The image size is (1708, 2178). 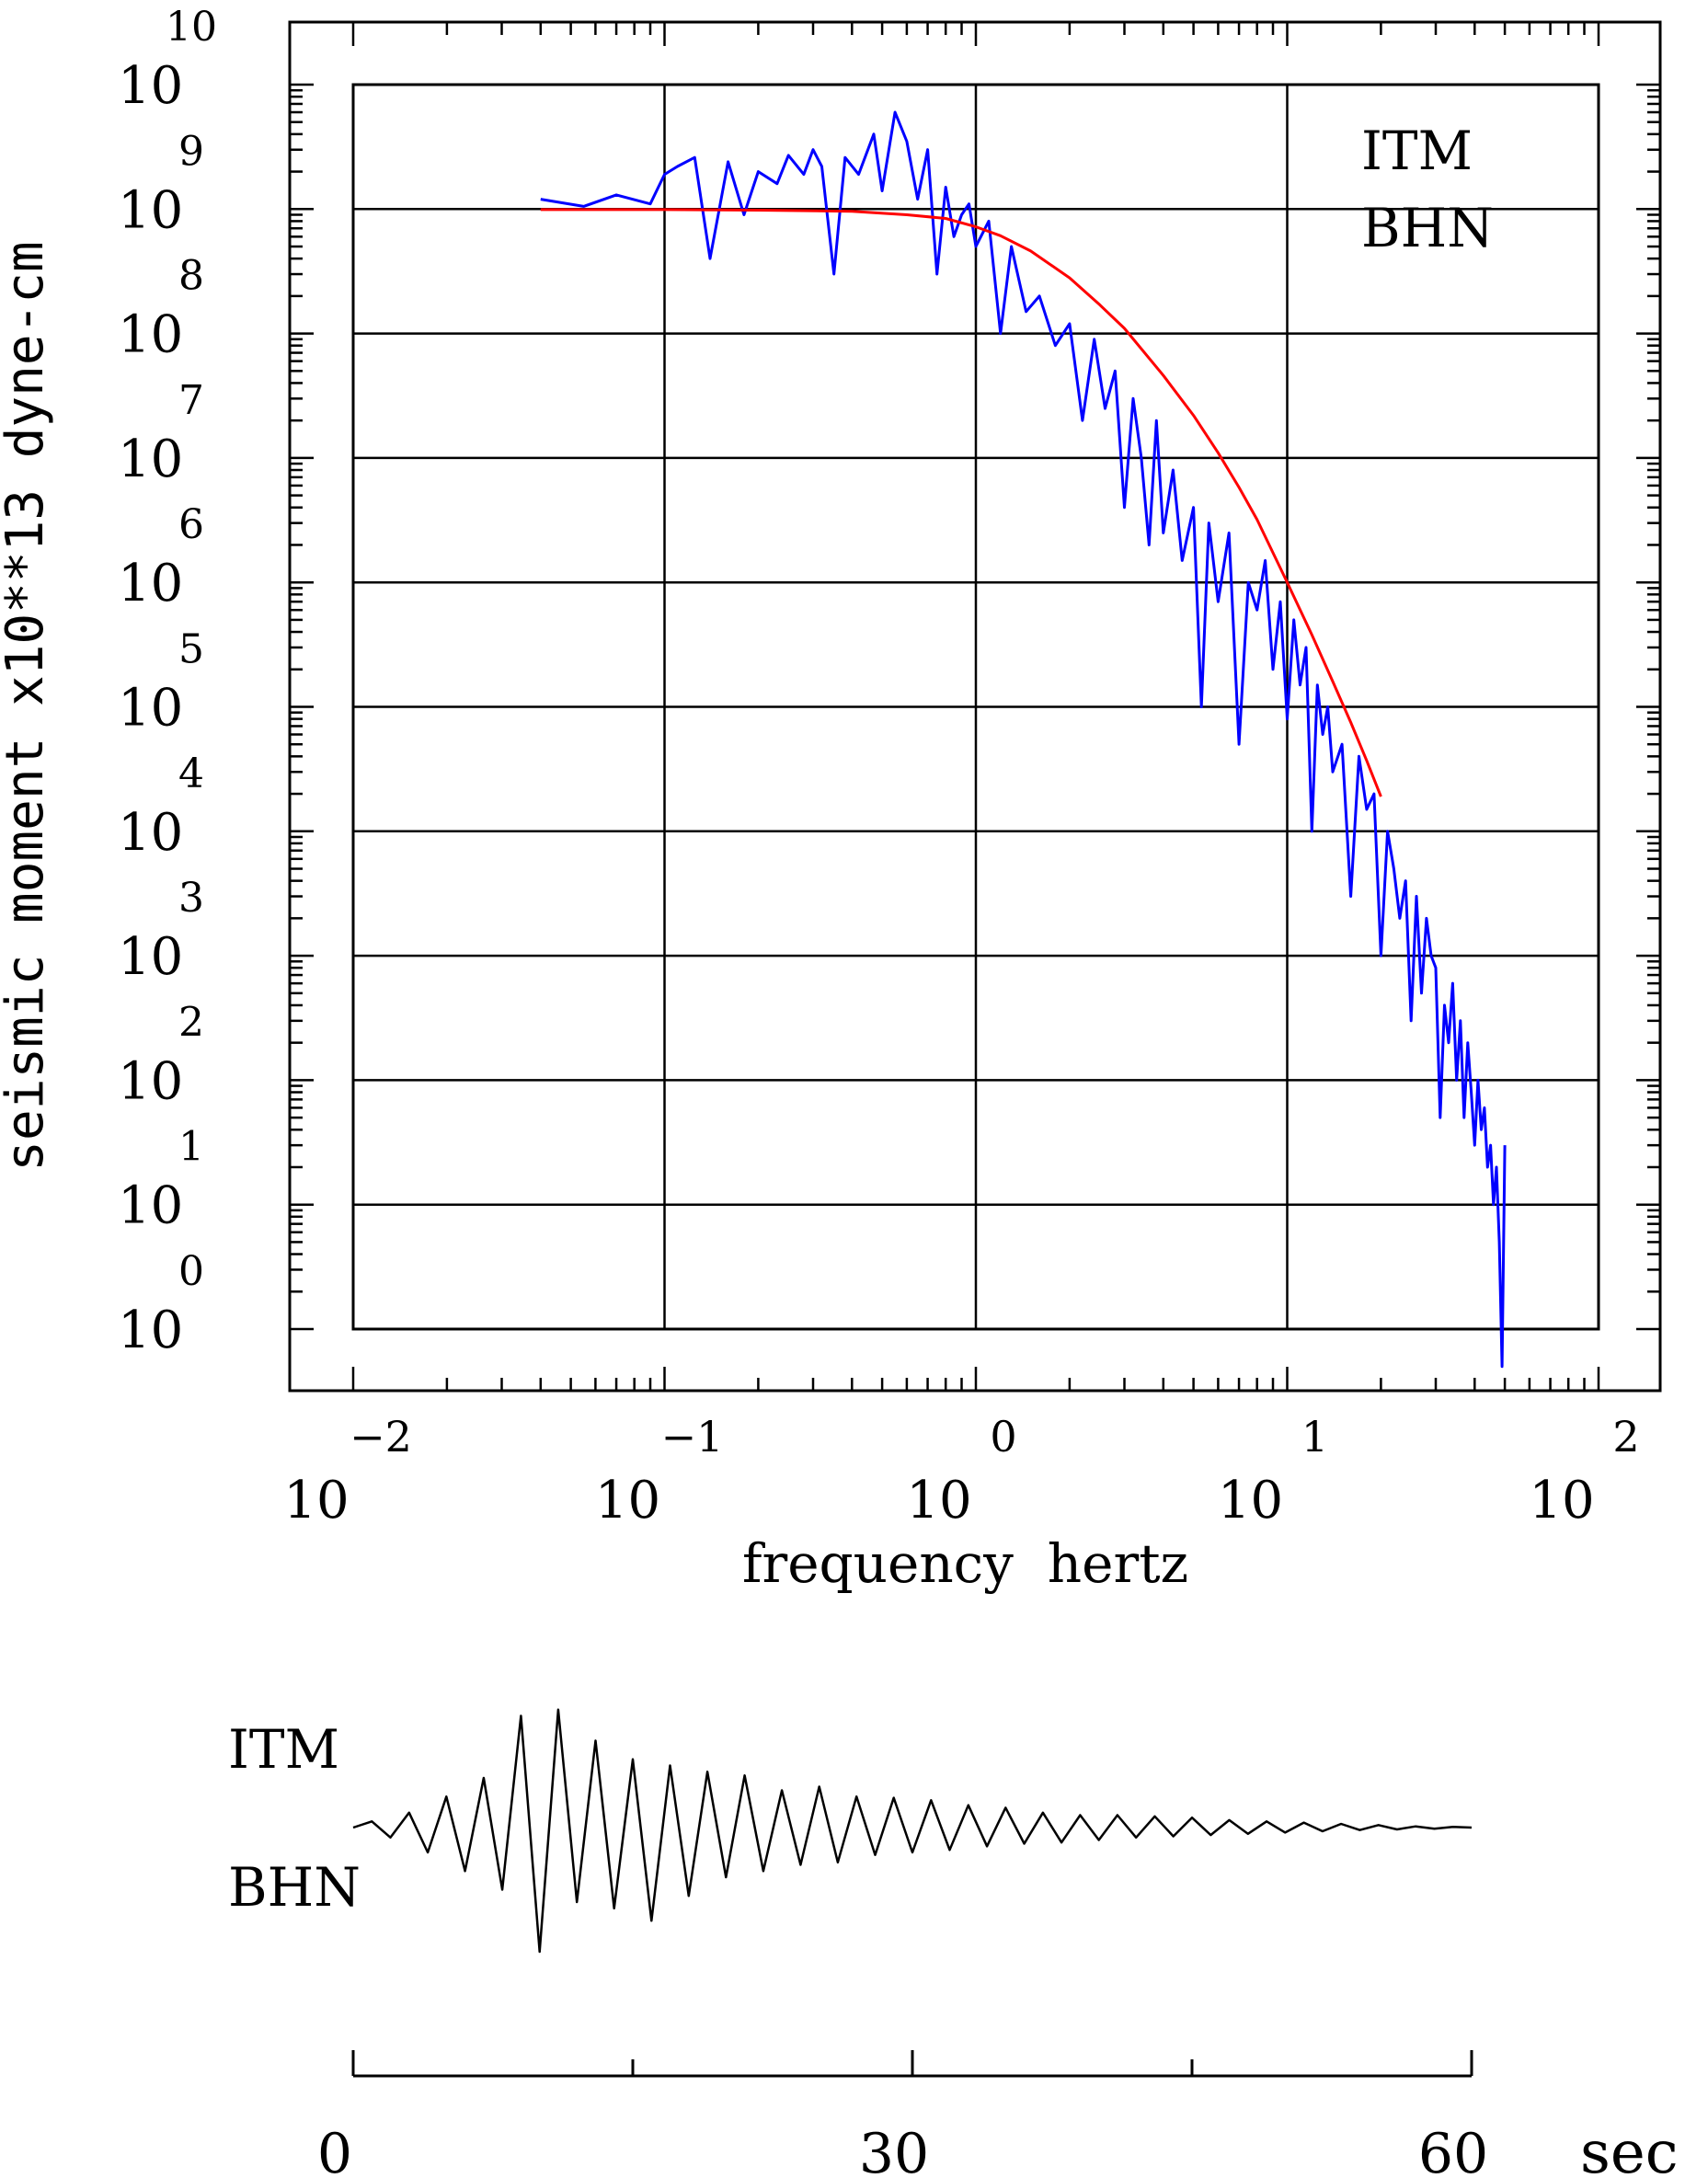 I want to click on x-tick-exponent: 1, so click(x=1314, y=1437).